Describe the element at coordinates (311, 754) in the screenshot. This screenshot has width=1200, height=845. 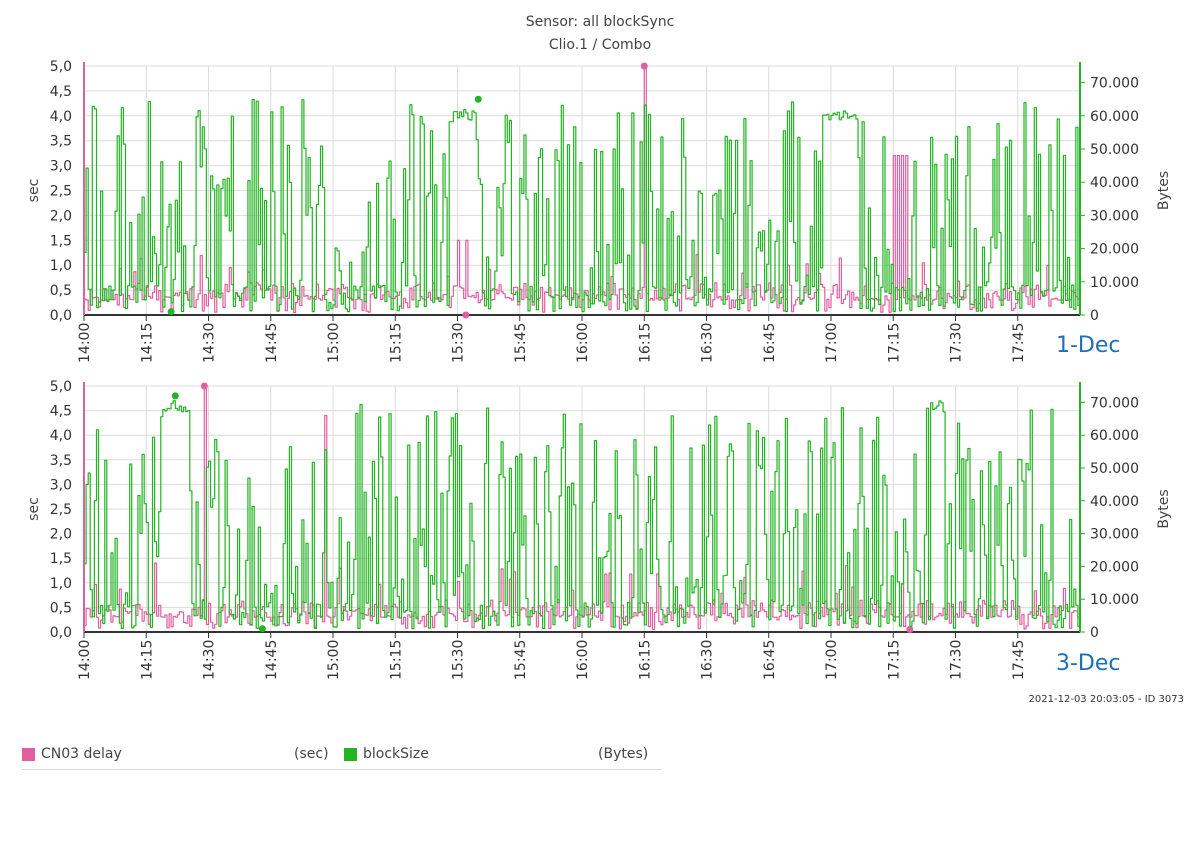
I see `legend-unit-delay: (sec)` at that location.